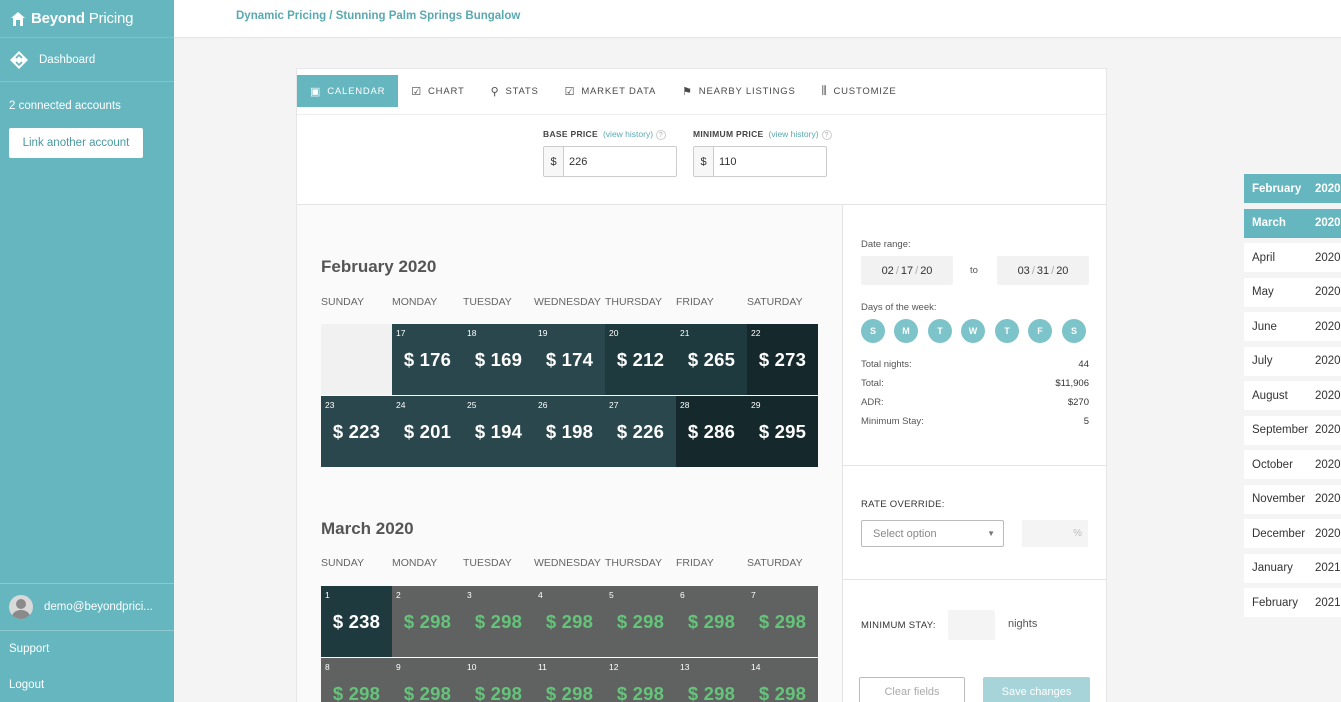 The image size is (1341, 702). I want to click on month-list-item: July 2020, so click(1292, 361).